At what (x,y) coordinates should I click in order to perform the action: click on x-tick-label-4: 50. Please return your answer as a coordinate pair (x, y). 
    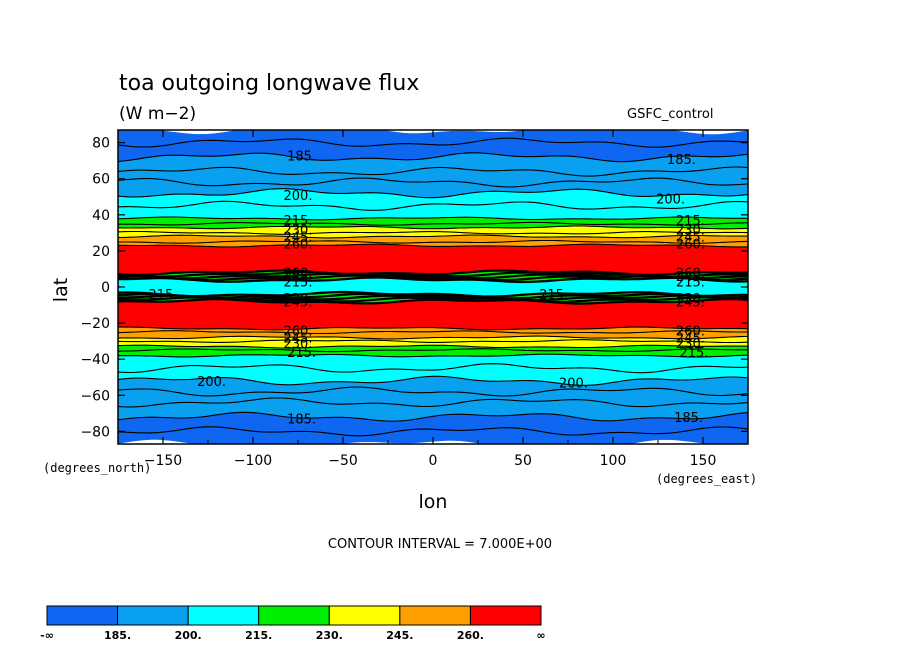
    Looking at the image, I should click on (523, 461).